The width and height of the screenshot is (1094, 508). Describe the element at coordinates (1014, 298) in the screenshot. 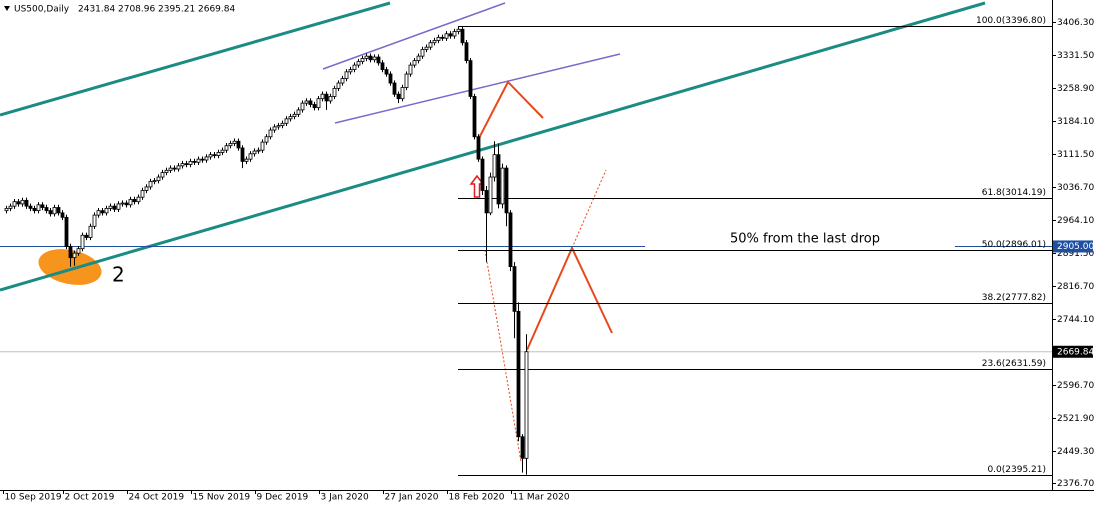

I see `fib-label: 38.2(2777.82)` at that location.